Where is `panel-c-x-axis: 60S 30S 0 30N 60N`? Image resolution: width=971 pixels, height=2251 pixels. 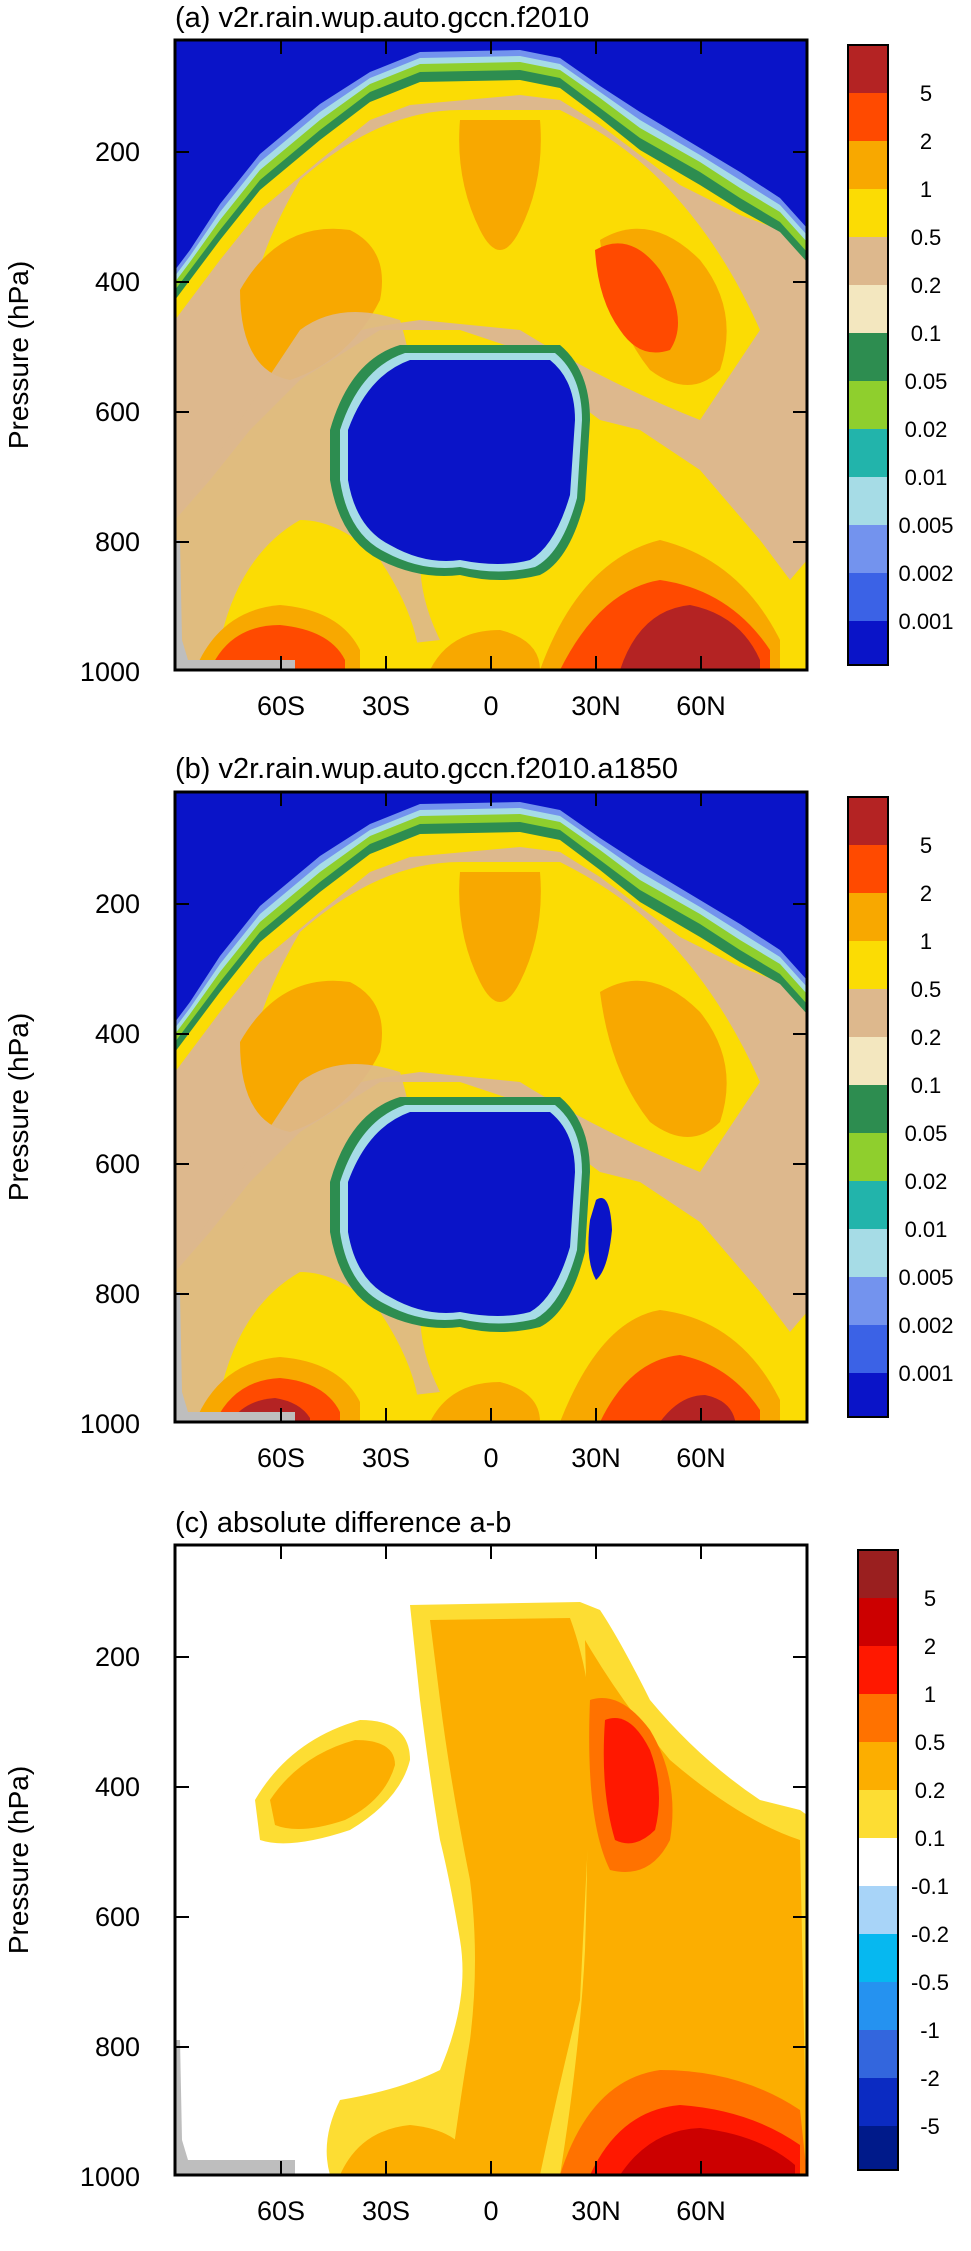
panel-c-x-axis: 60S 30S 0 30N 60N is located at coordinates (491, 2211).